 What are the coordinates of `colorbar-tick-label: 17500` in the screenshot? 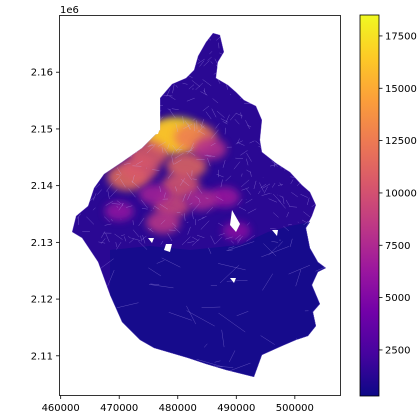 It's located at (401, 36).